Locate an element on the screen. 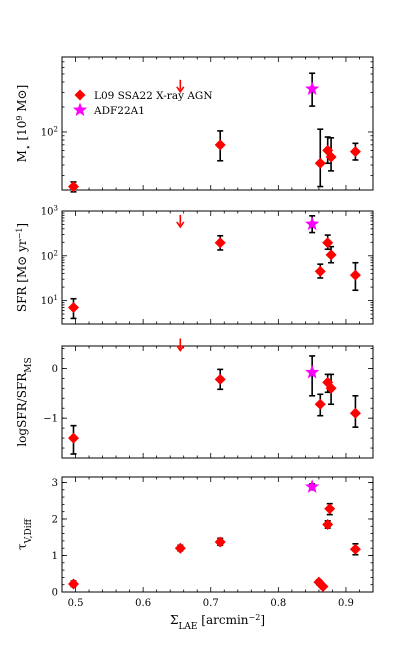 Image resolution: width=415 pixels, height=664 pixels. panel-frame-sfr is located at coordinates (217, 267).